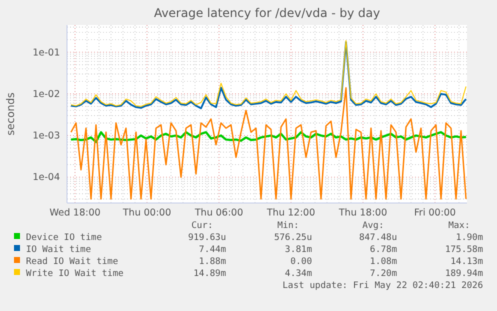 The height and width of the screenshot is (311, 497). I want to click on text: Last update: Fri May 22 02:40:21 2026, so click(382, 286).